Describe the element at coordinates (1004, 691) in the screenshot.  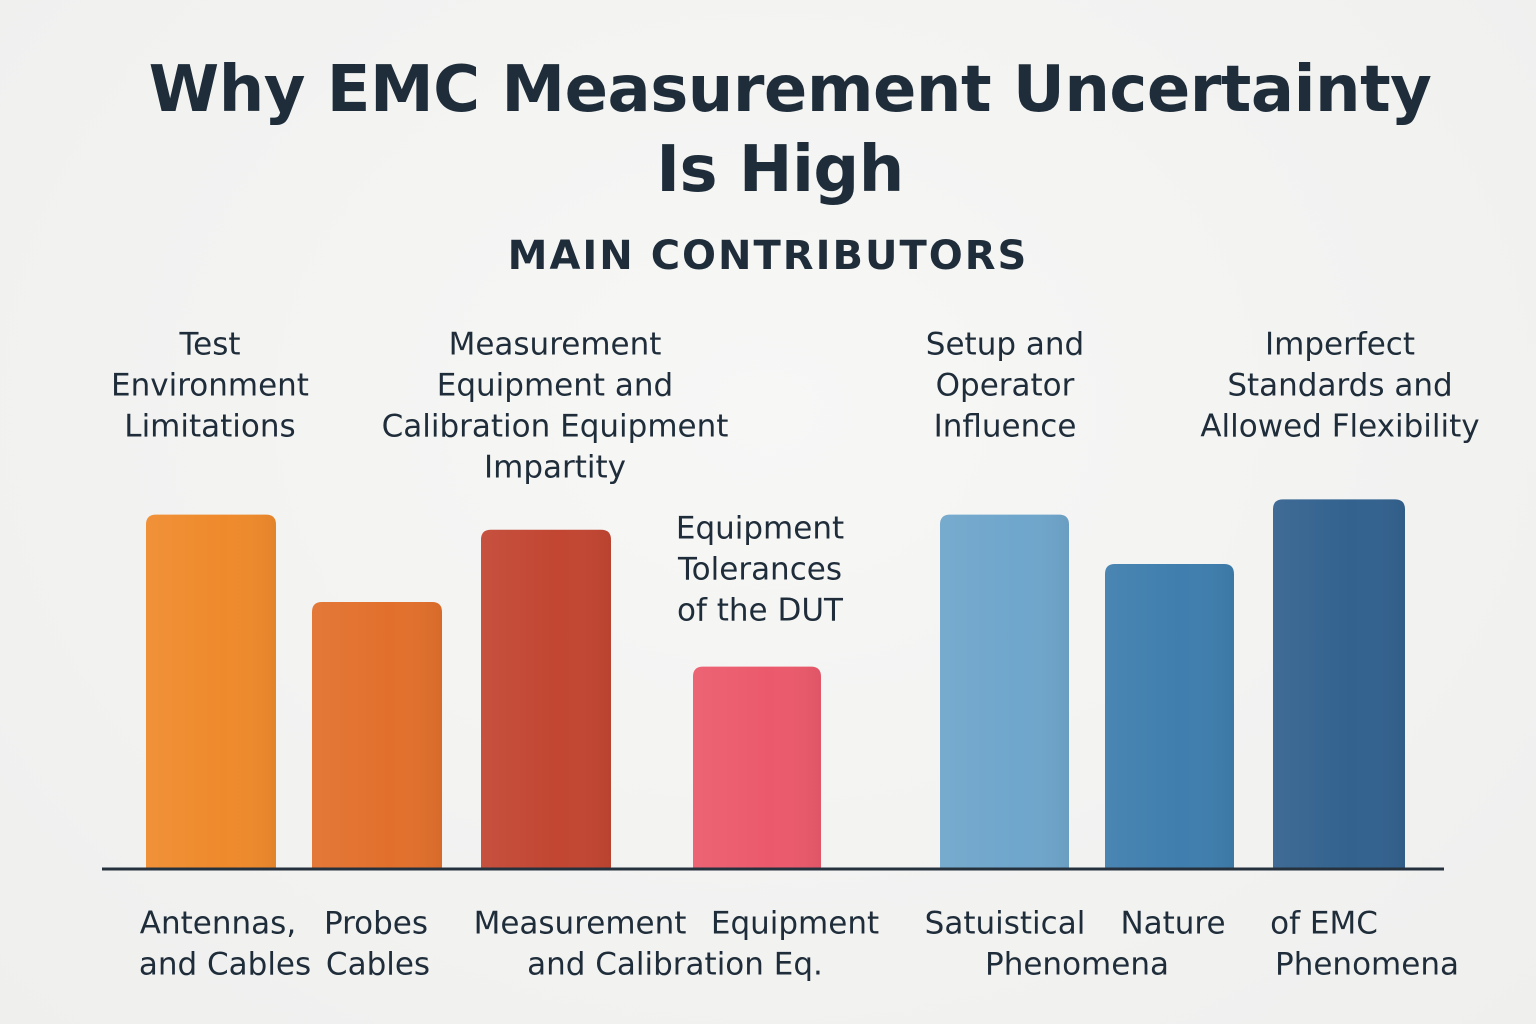
I see `bar-5-shade` at that location.